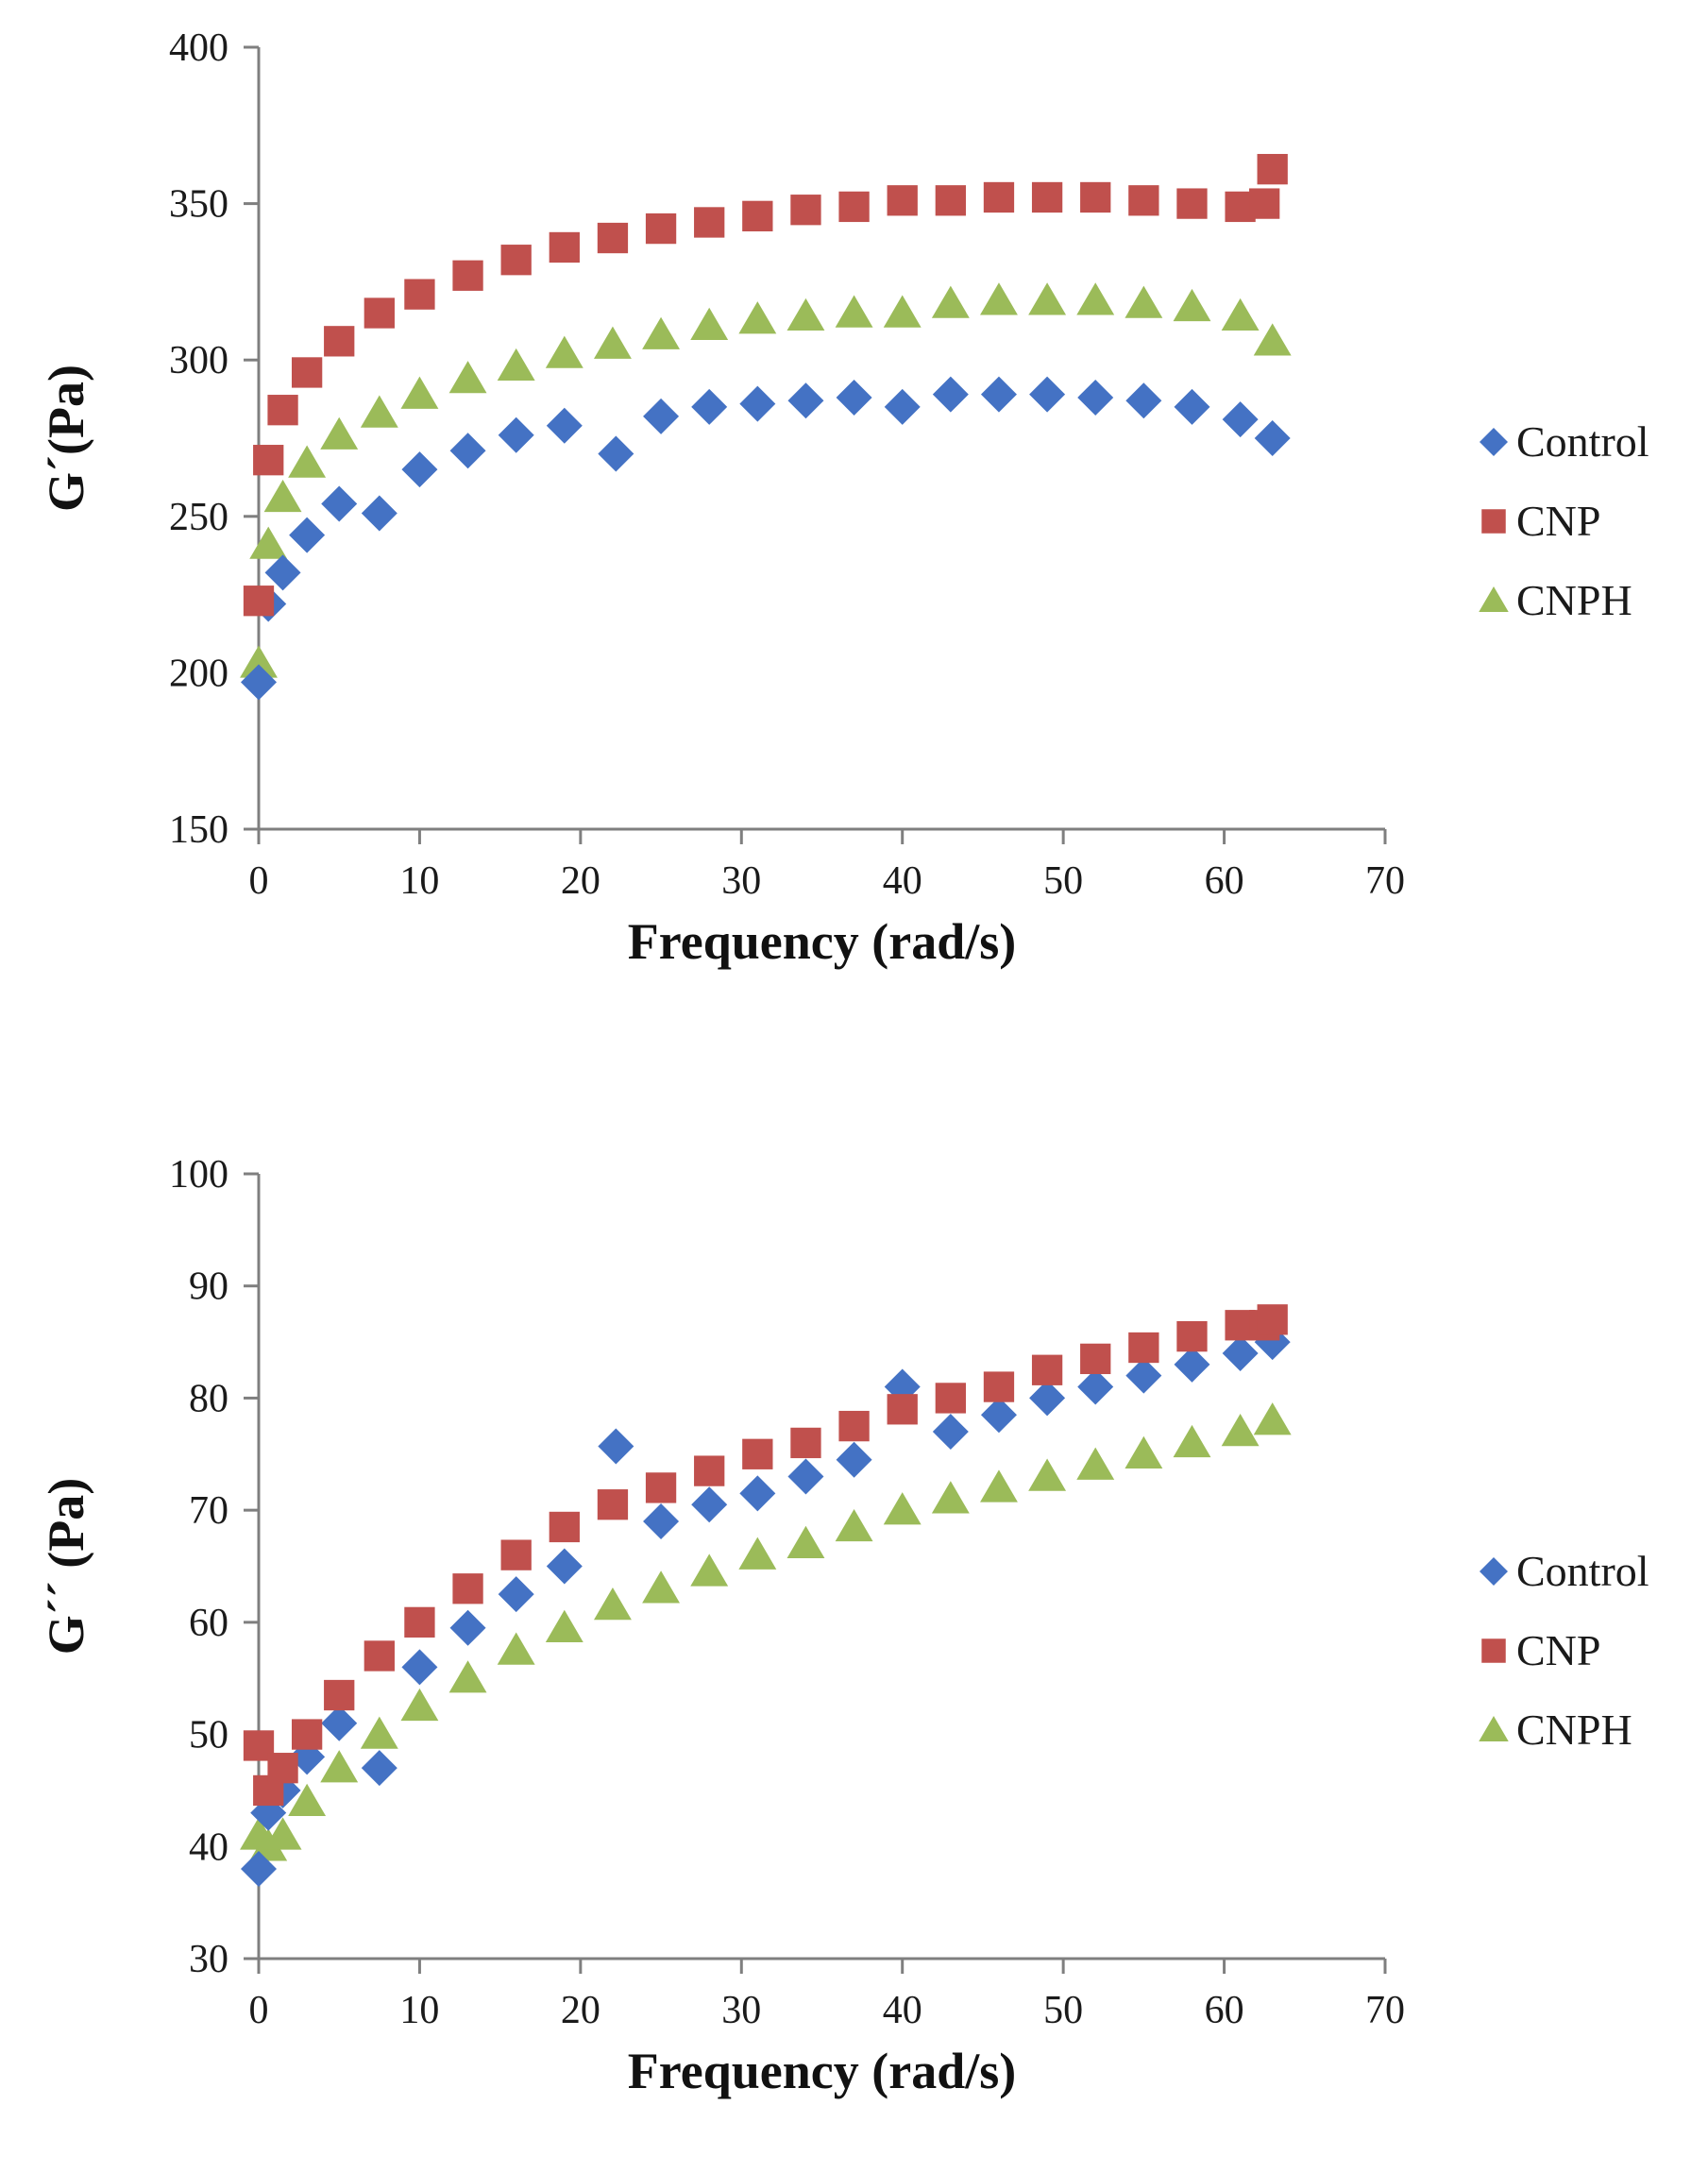 The image size is (1708, 2173). I want to click on legend-label-cnp: CNP, so click(1558, 521).